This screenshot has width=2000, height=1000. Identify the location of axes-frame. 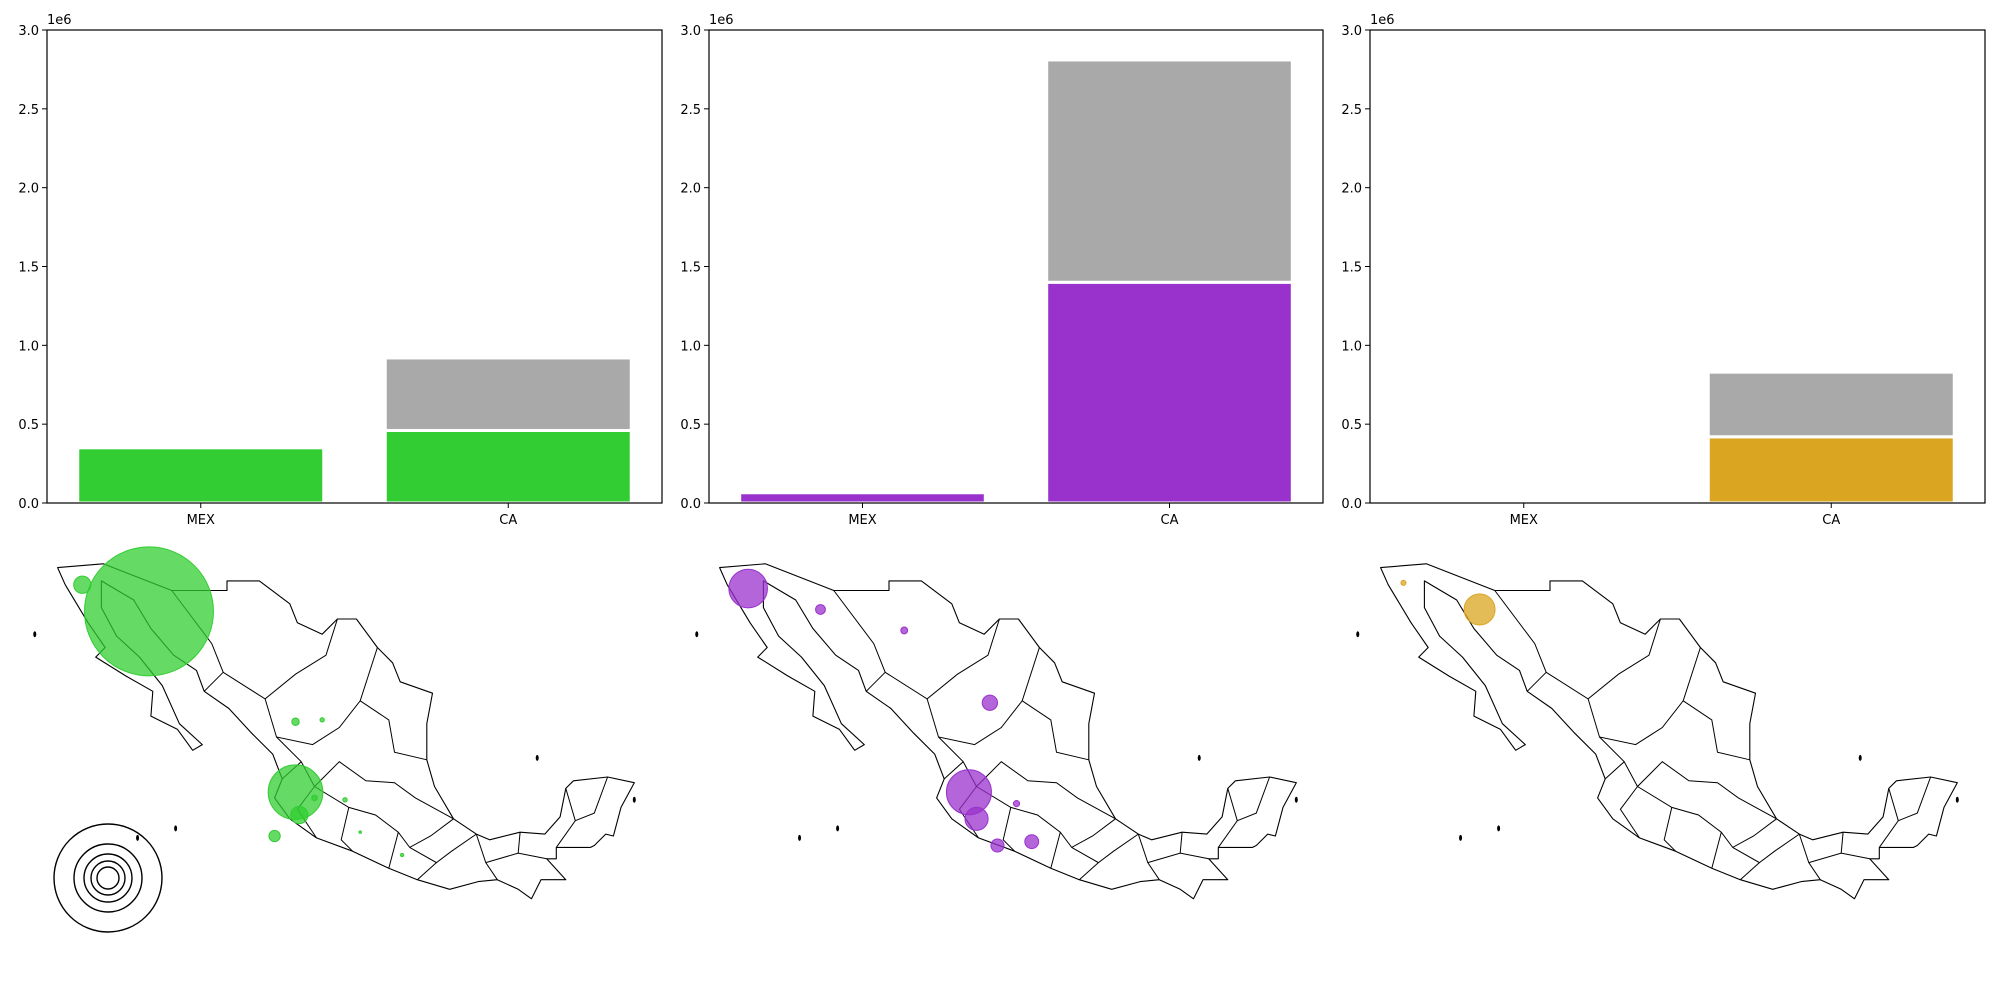
(1016, 266).